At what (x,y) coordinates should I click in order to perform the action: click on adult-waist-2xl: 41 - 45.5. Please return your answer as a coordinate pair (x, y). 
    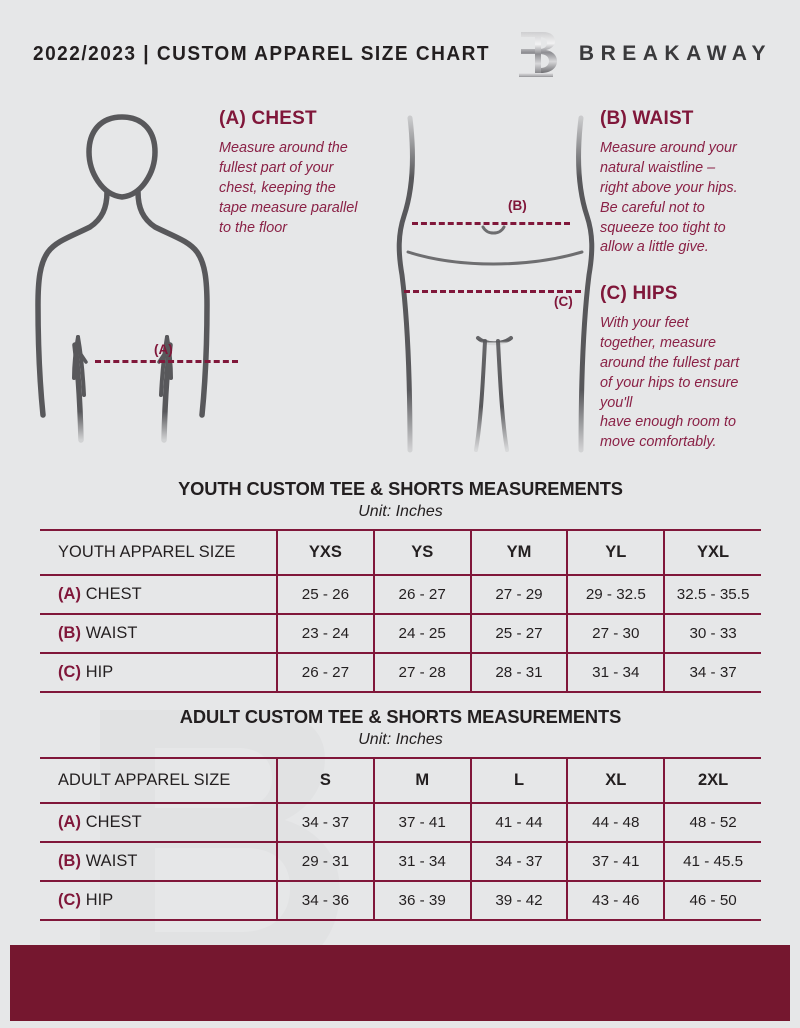
    Looking at the image, I should click on (712, 861).